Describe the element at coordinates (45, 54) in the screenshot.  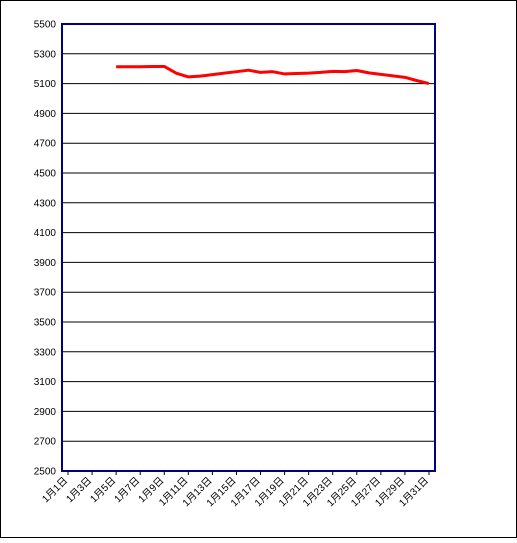
I see `y-tick-label: 5300` at that location.